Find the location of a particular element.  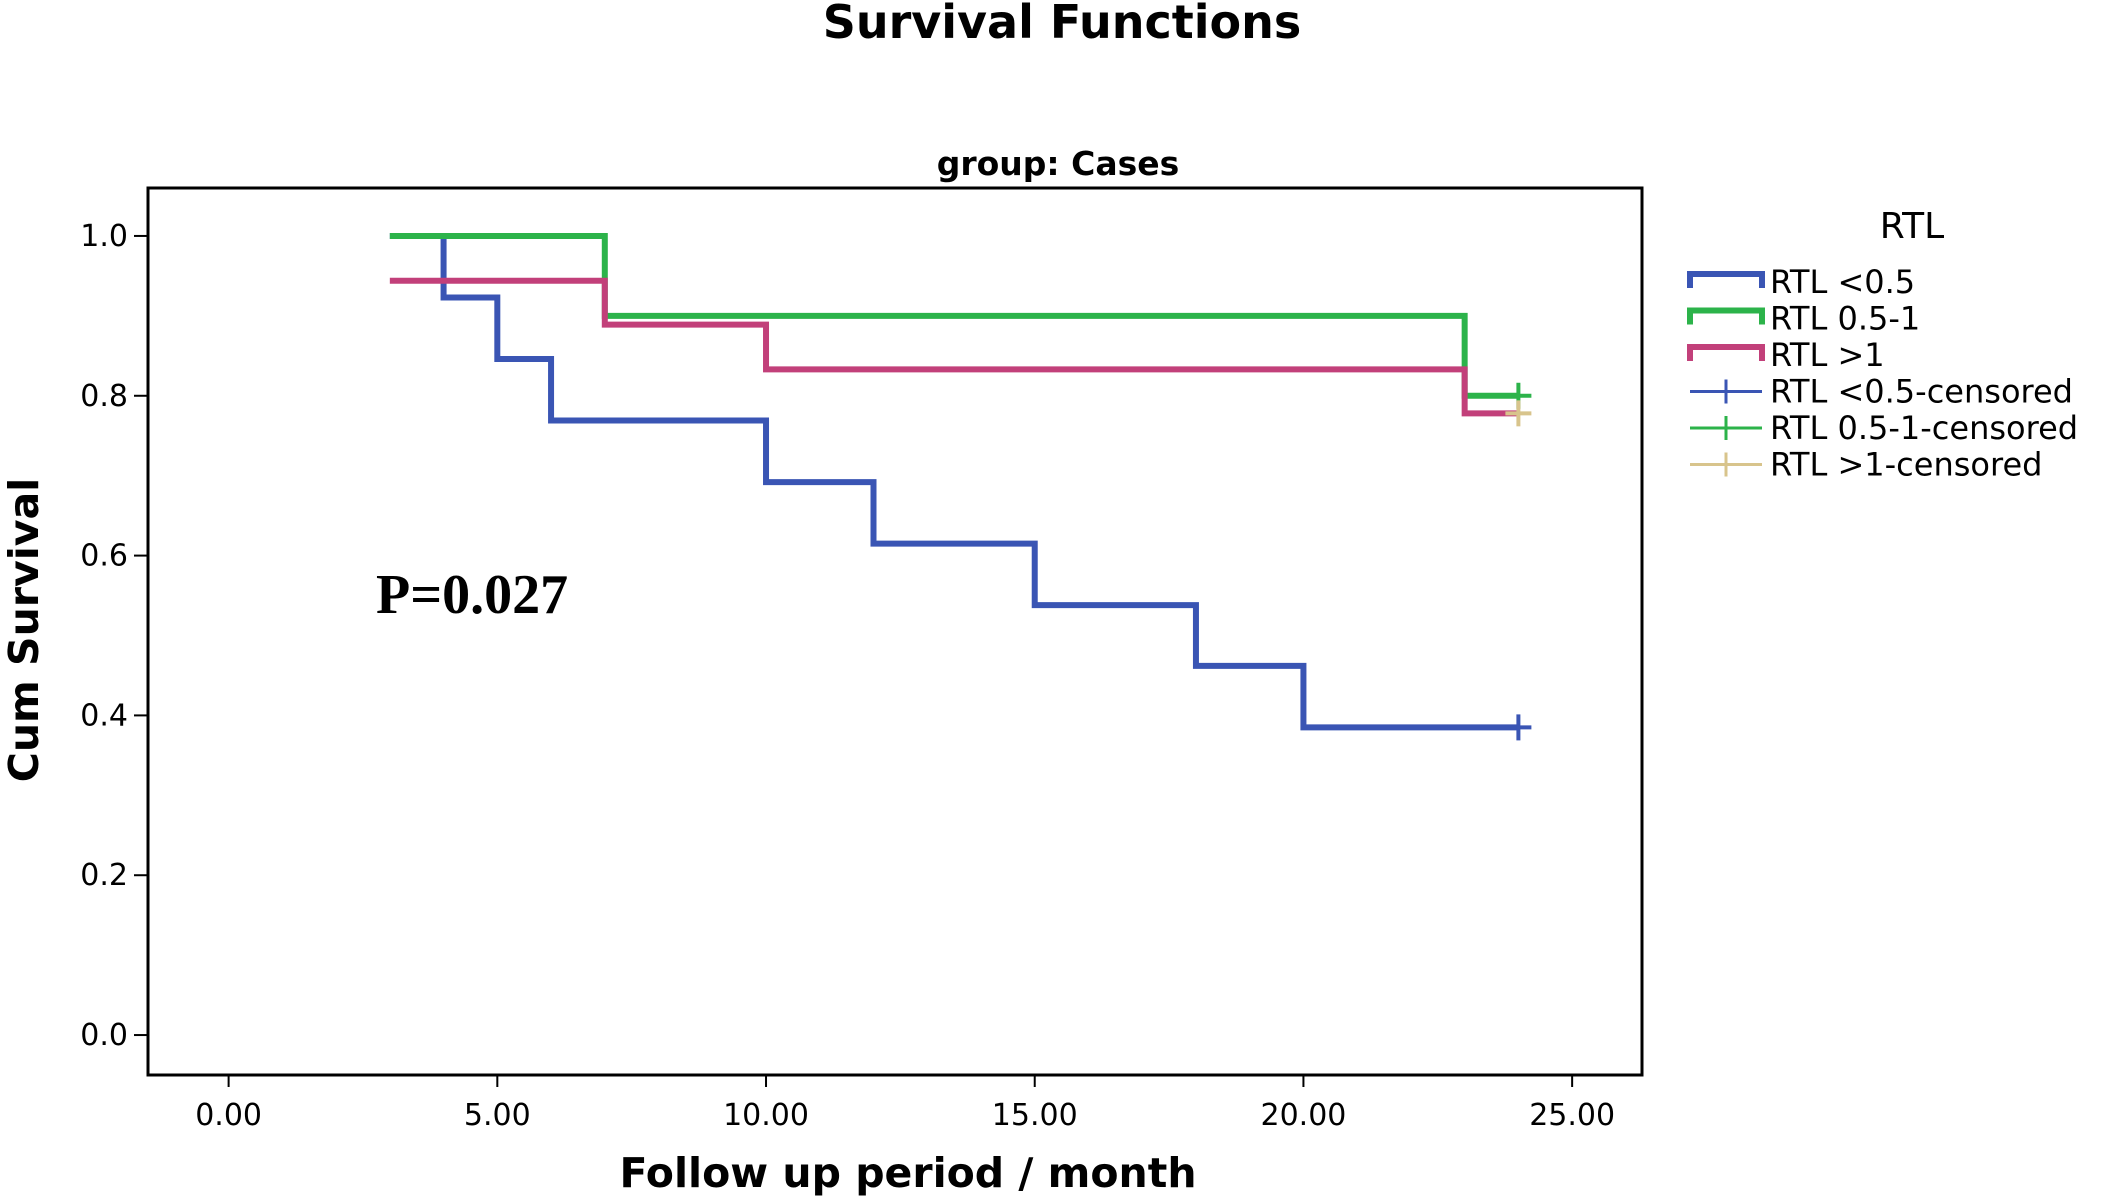

y-tick-label: 0.0 is located at coordinates (104, 1035).